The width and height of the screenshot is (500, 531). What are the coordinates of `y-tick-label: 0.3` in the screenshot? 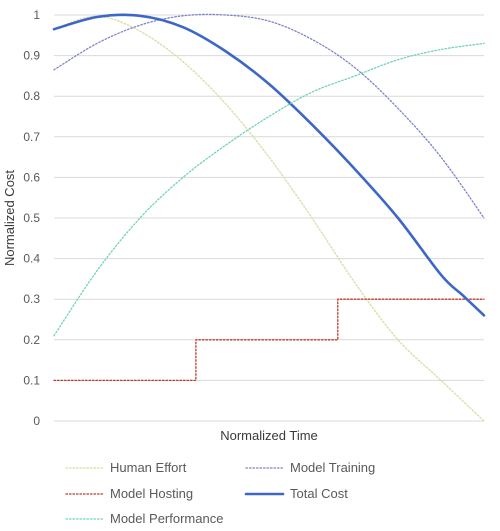 It's located at (31, 299).